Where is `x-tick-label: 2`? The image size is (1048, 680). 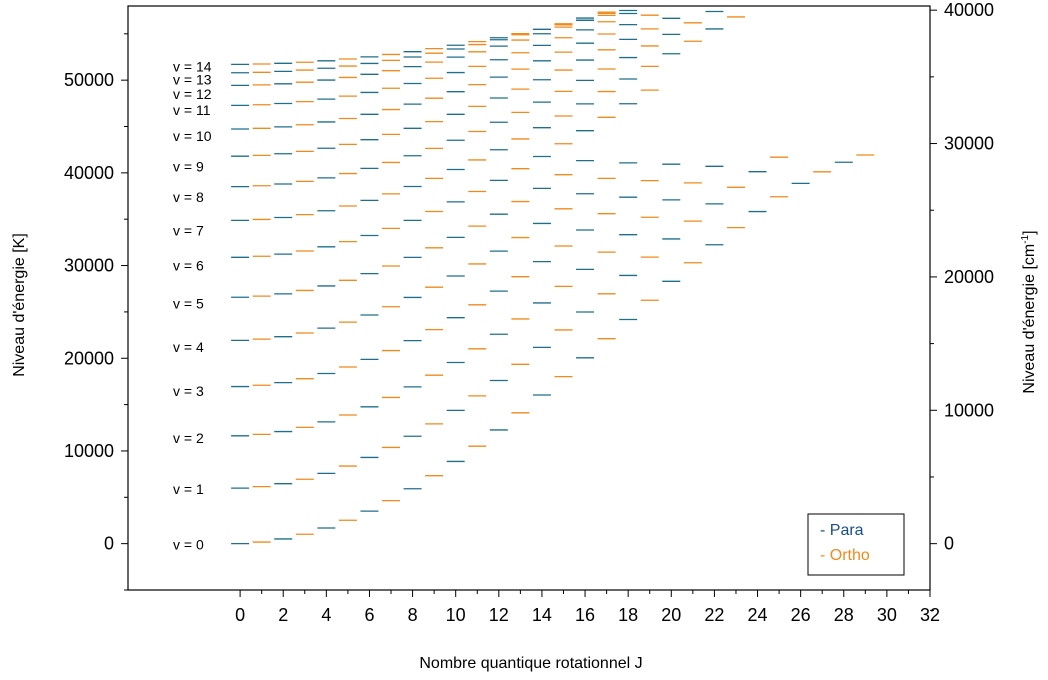
x-tick-label: 2 is located at coordinates (283, 615).